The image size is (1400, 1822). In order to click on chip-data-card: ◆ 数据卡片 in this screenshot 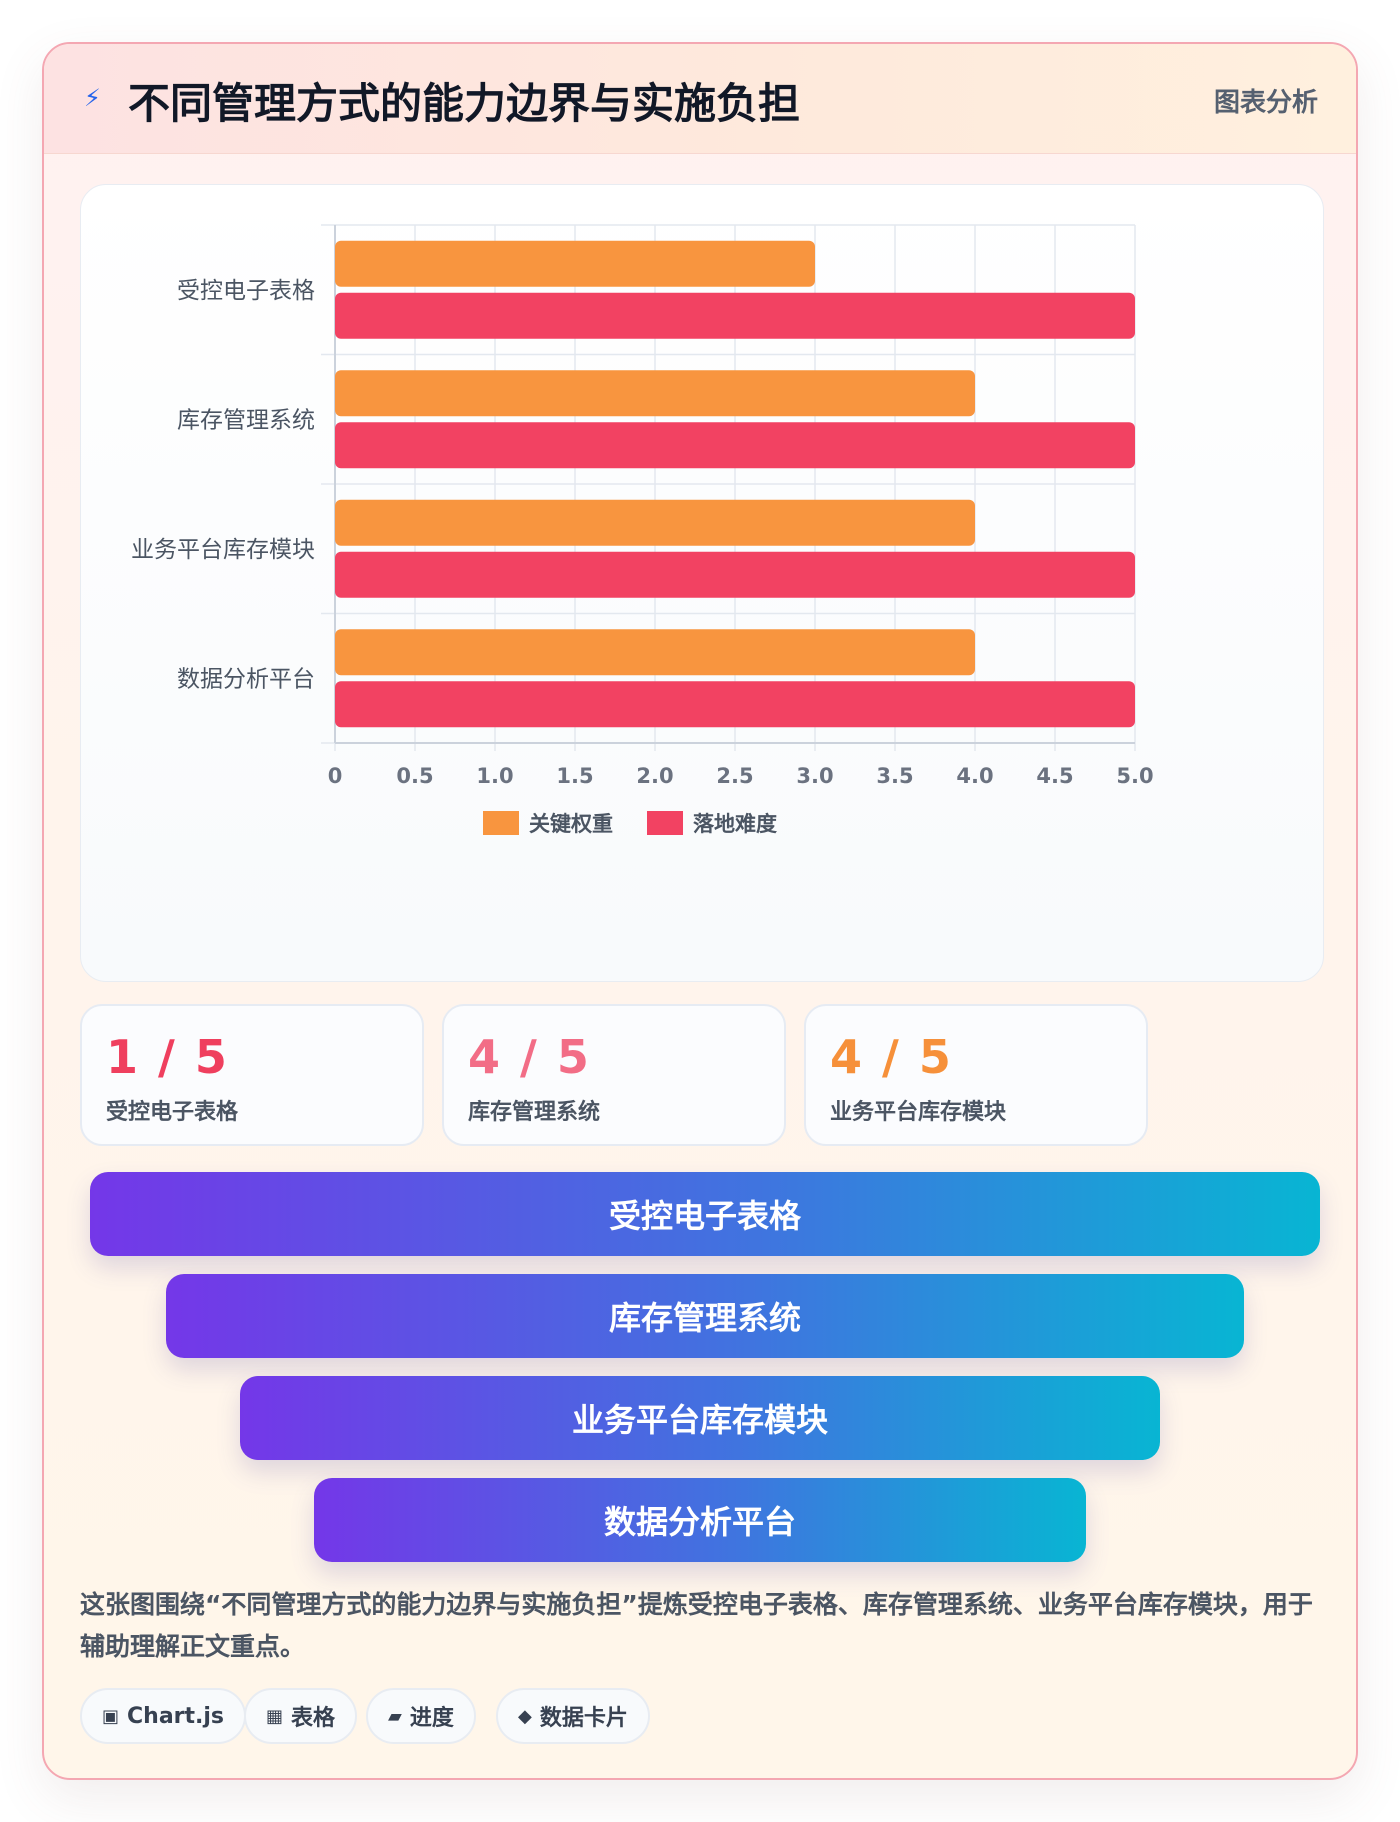, I will do `click(573, 1716)`.